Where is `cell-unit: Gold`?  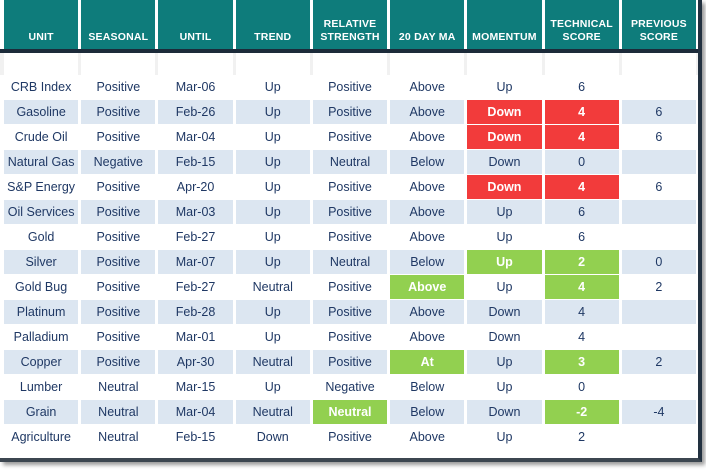 cell-unit: Gold is located at coordinates (41, 237).